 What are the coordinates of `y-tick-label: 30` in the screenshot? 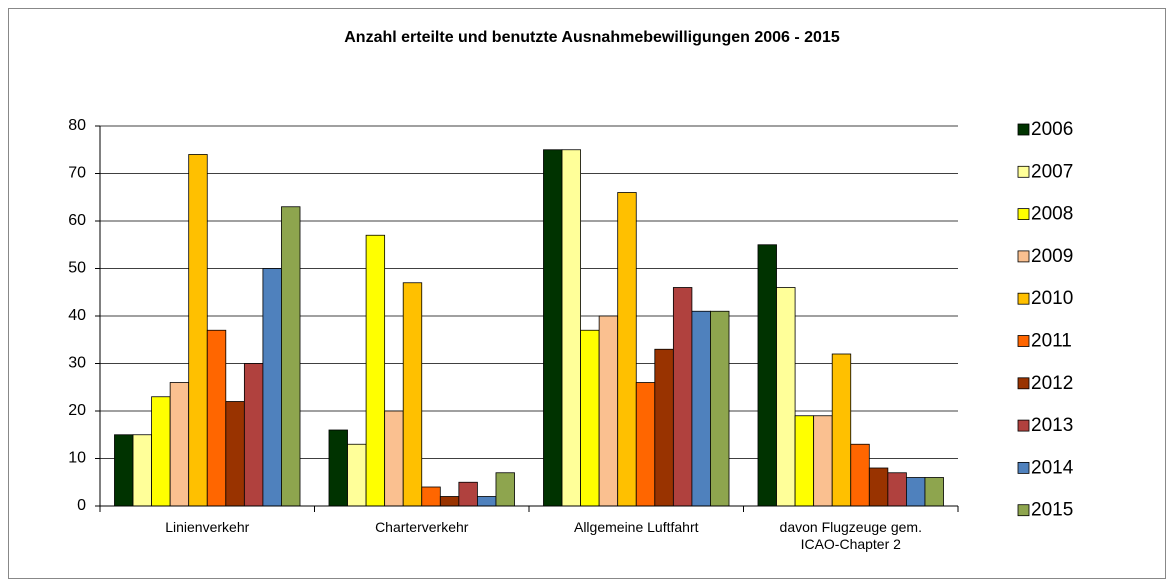 It's located at (77, 363).